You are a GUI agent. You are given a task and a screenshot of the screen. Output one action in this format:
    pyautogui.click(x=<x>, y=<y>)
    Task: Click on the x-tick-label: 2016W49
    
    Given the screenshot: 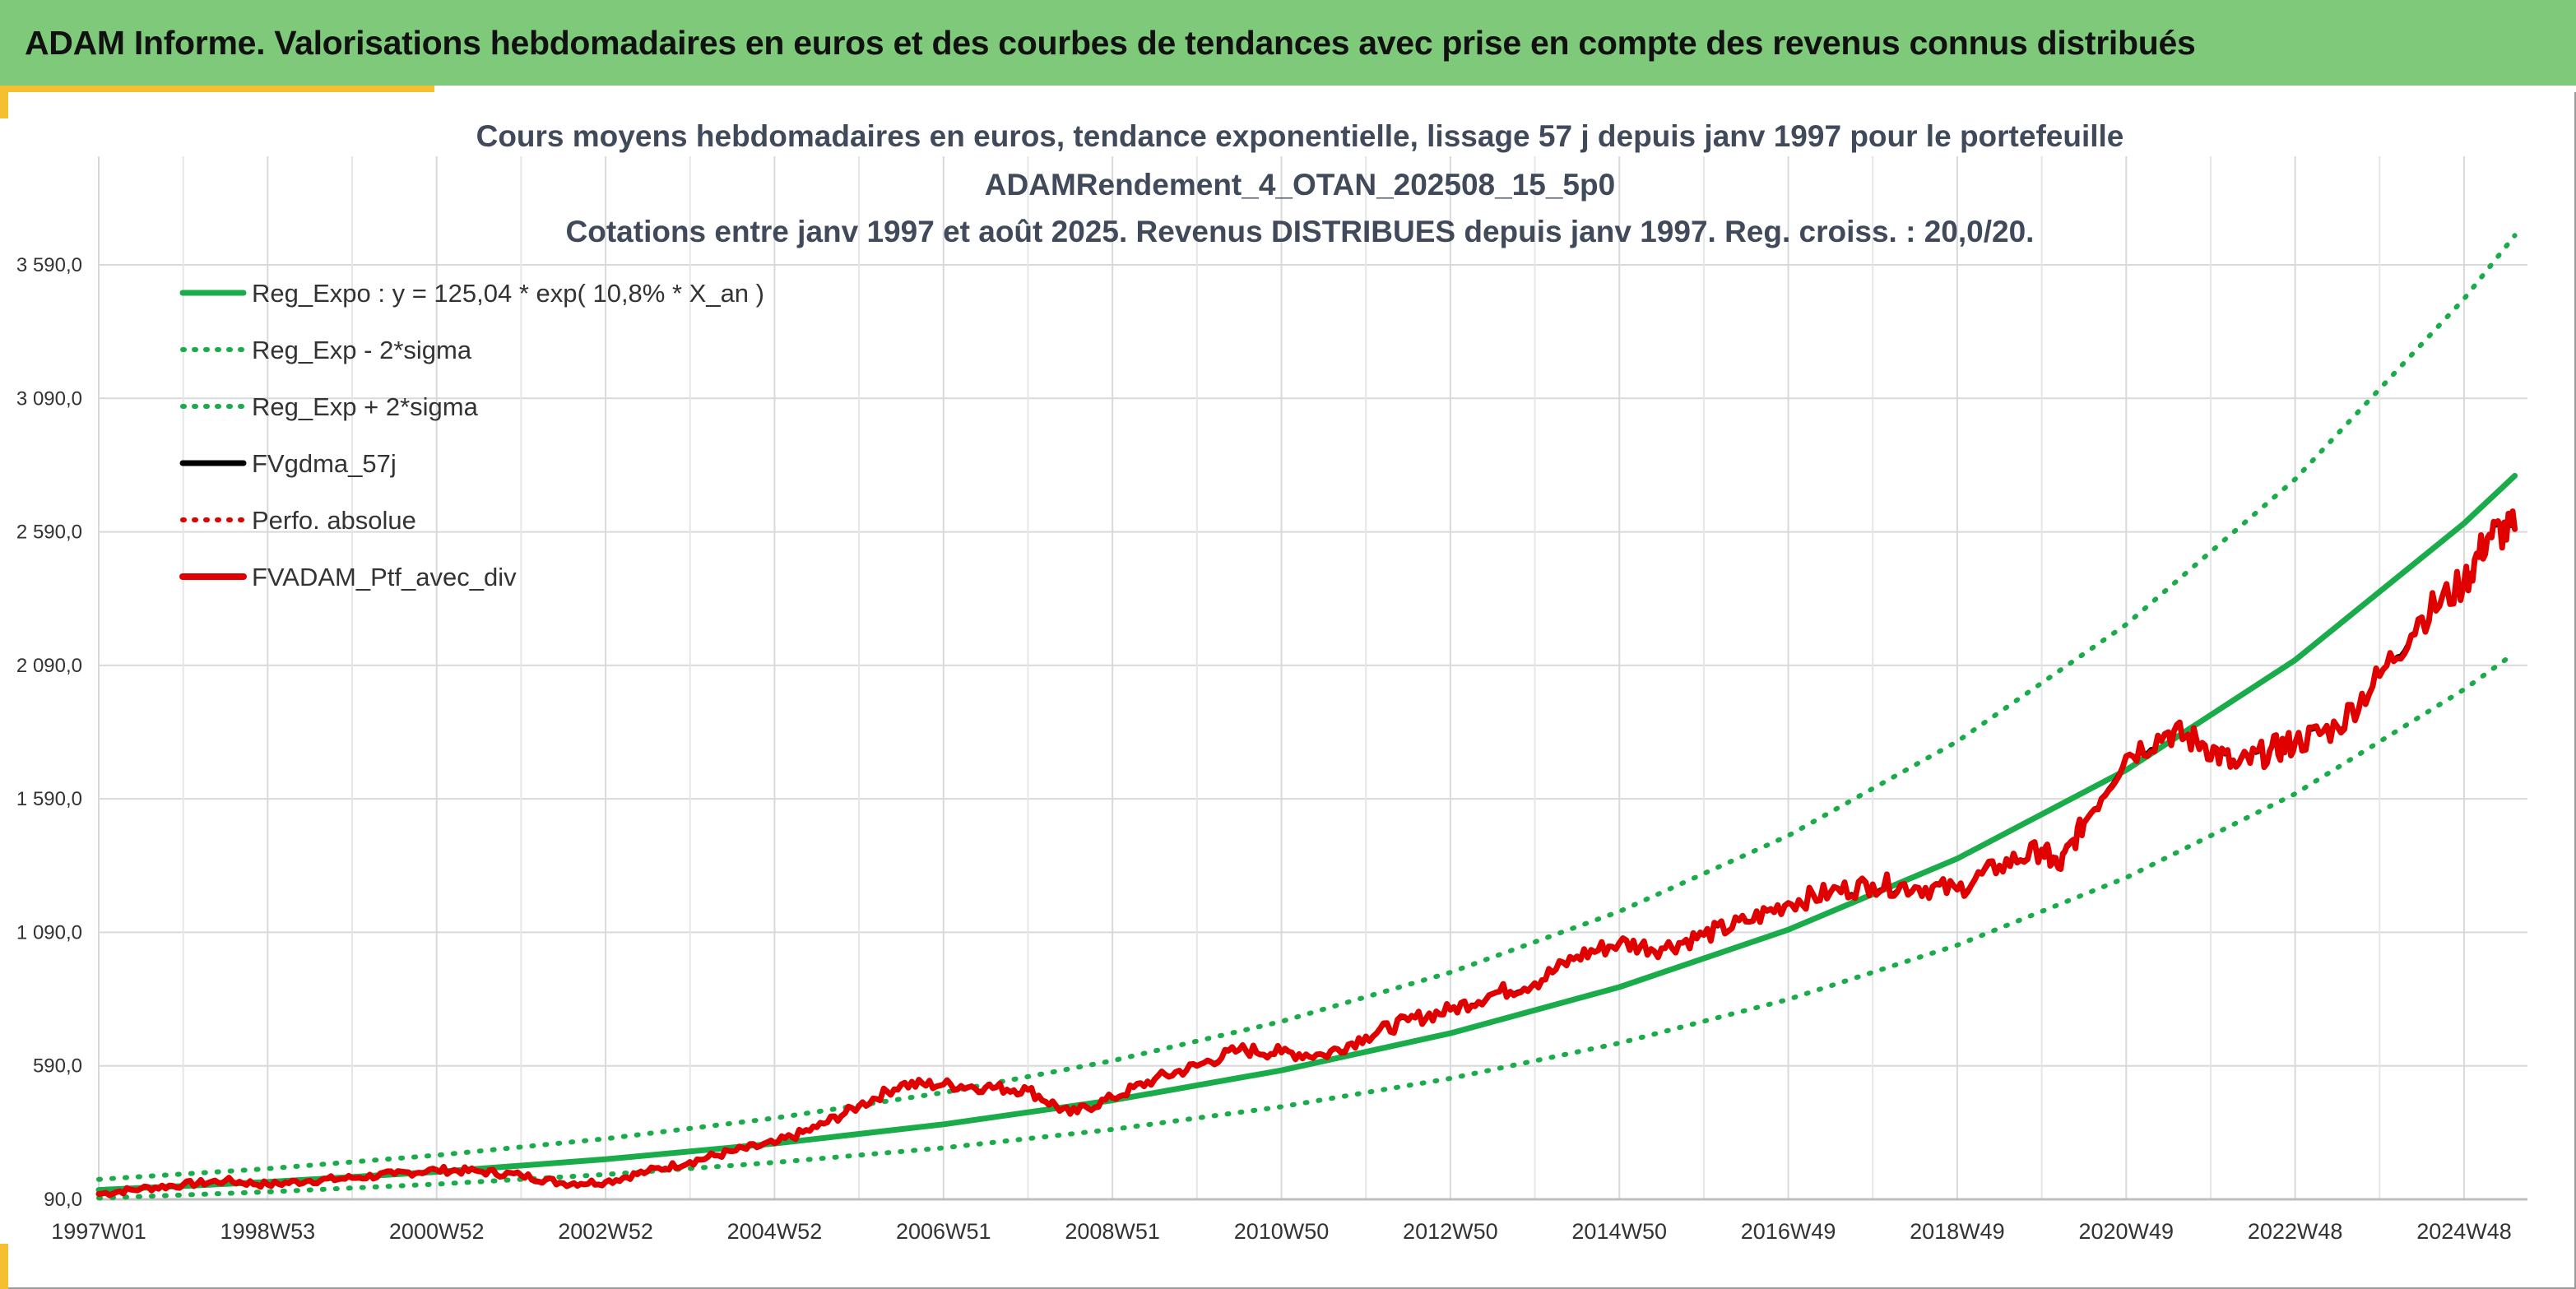 What is the action you would take?
    pyautogui.click(x=1788, y=1231)
    